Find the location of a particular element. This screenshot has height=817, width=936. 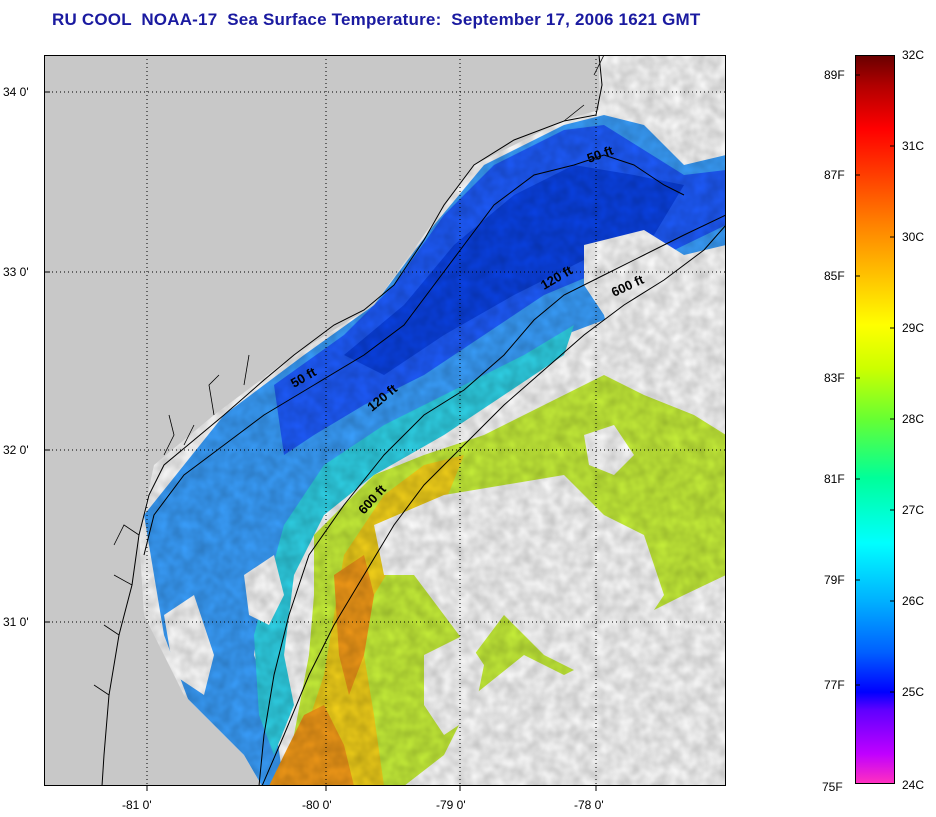

colorbar-c-27: 27C is located at coordinates (913, 510).